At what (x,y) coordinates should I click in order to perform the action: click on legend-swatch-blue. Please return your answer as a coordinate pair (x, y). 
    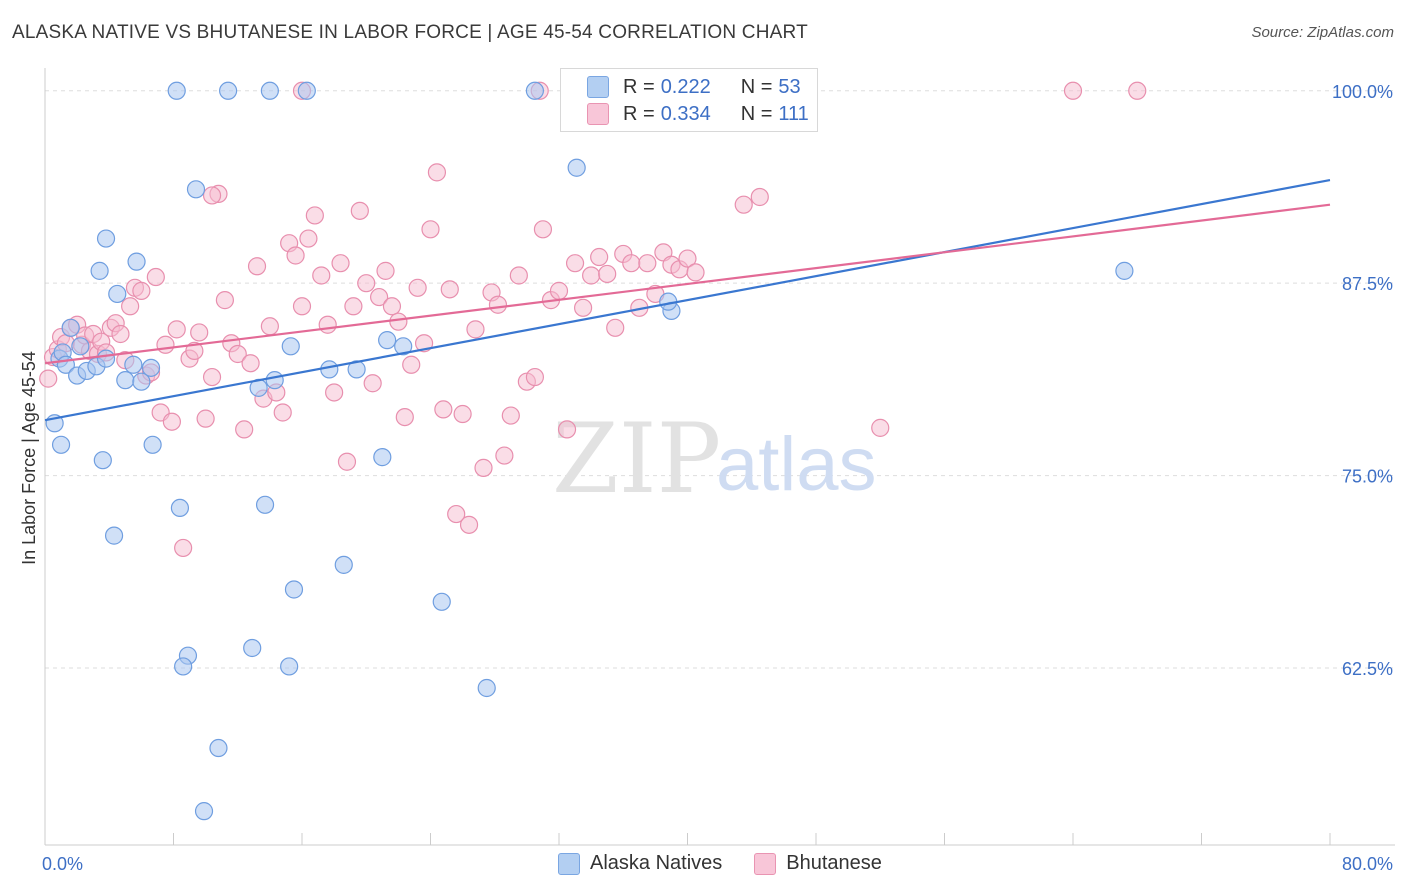
    Looking at the image, I should click on (569, 863).